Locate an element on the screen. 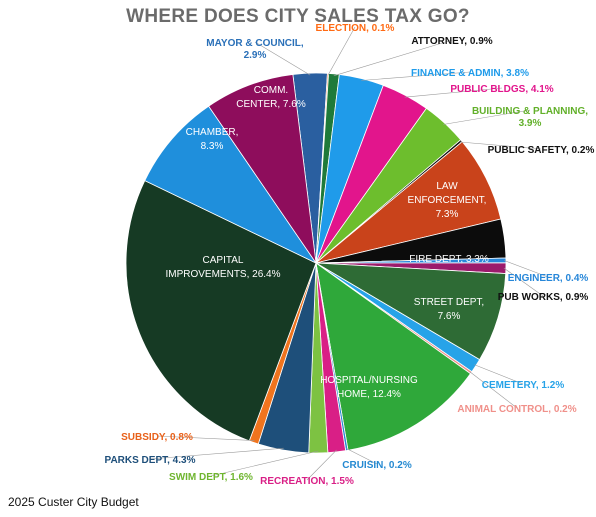  leader-line-election is located at coordinates (341, 51).